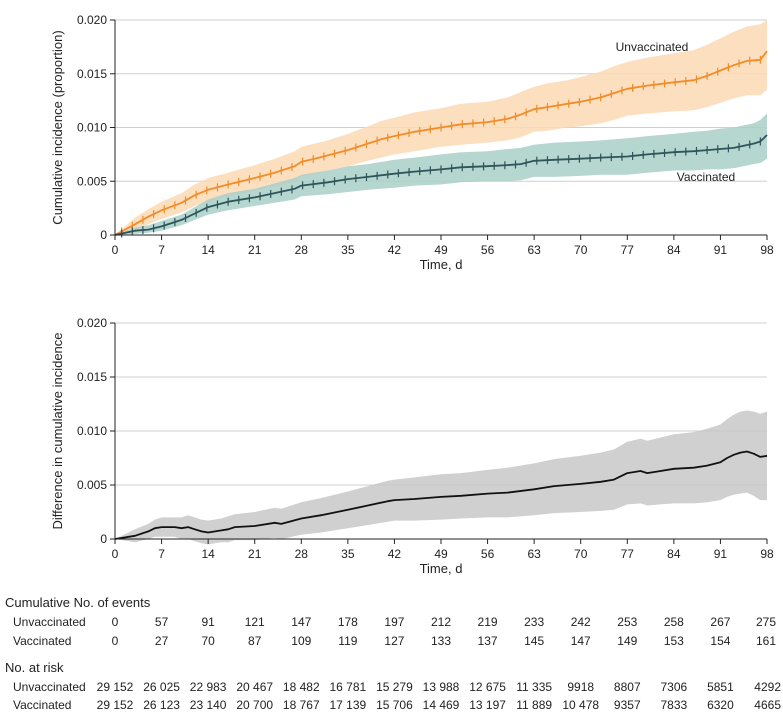 This screenshot has height=723, width=783. Describe the element at coordinates (348, 622) in the screenshot. I see `events-cell: 178` at that location.